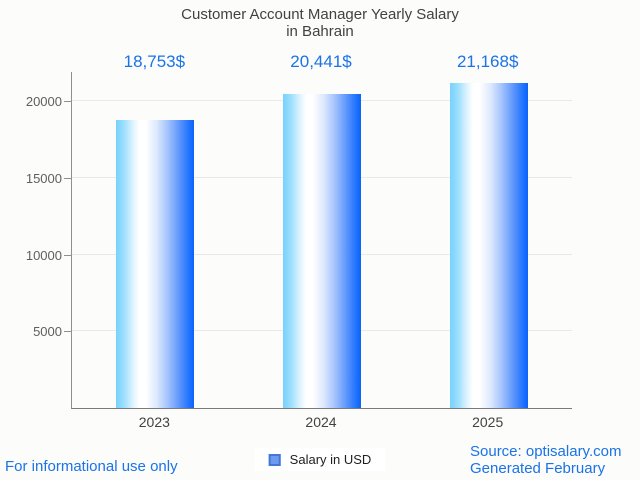 The height and width of the screenshot is (480, 640). What do you see at coordinates (154, 61) in the screenshot?
I see `bar-value-label: 18,753$` at bounding box center [154, 61].